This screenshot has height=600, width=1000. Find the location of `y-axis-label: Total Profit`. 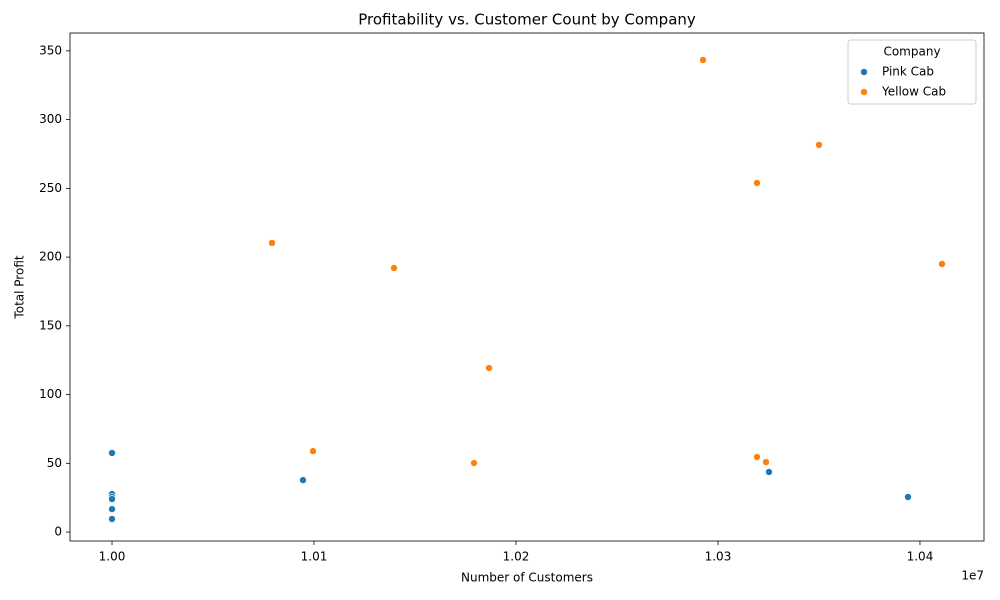

y-axis-label: Total Profit is located at coordinates (20, 287).